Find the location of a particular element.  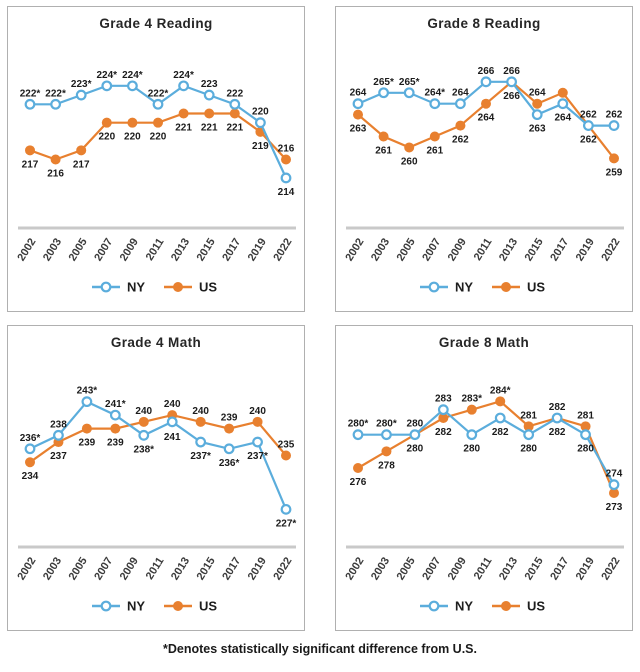

ny-series: 280* 280* 280 283 280 282 280 282 280 274 is located at coordinates (485, 442).